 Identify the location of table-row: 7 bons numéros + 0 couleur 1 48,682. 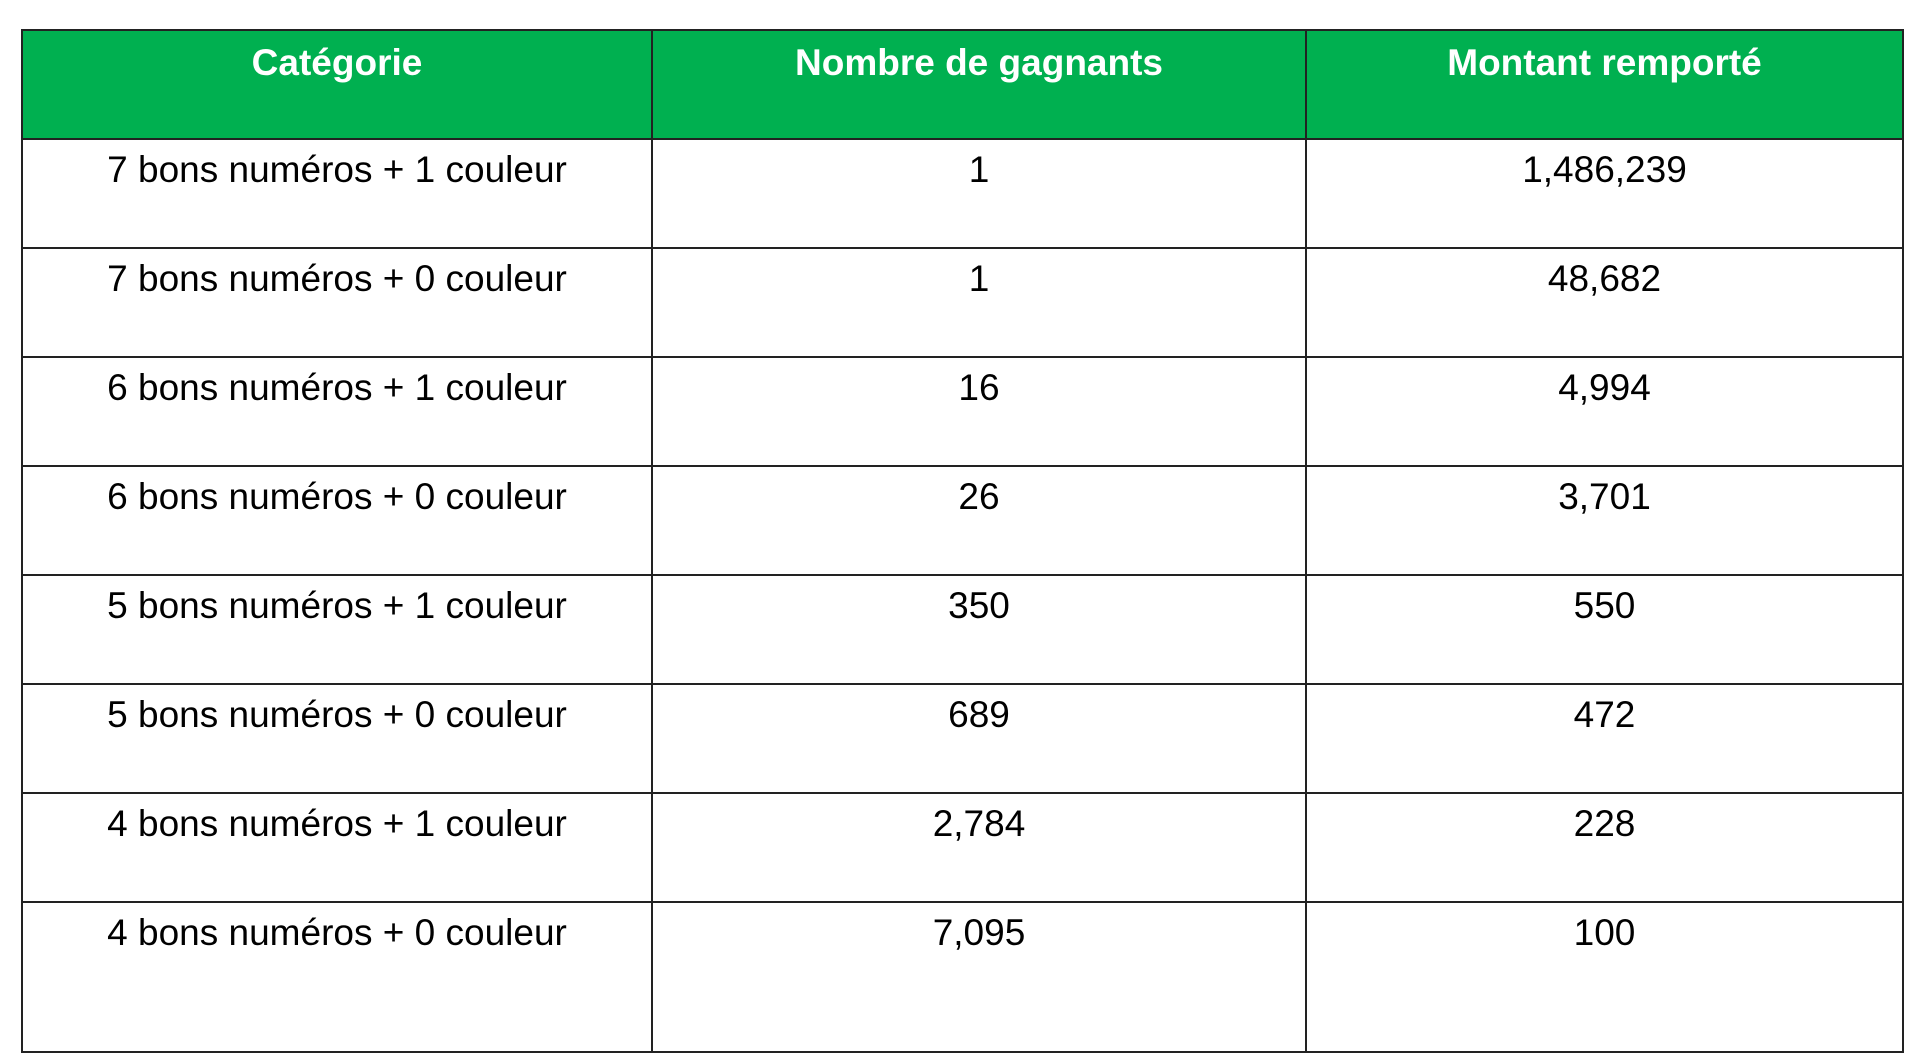
(962, 302).